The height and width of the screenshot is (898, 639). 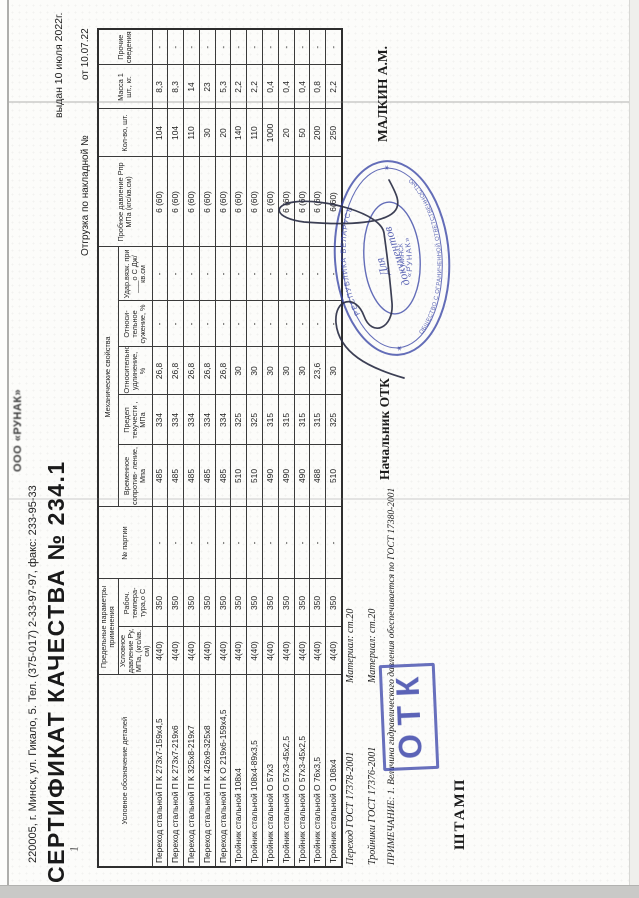 What do you see at coordinates (350, 645) in the screenshot?
I see `gost-line-perekhod-material: Материал: ст.20` at bounding box center [350, 645].